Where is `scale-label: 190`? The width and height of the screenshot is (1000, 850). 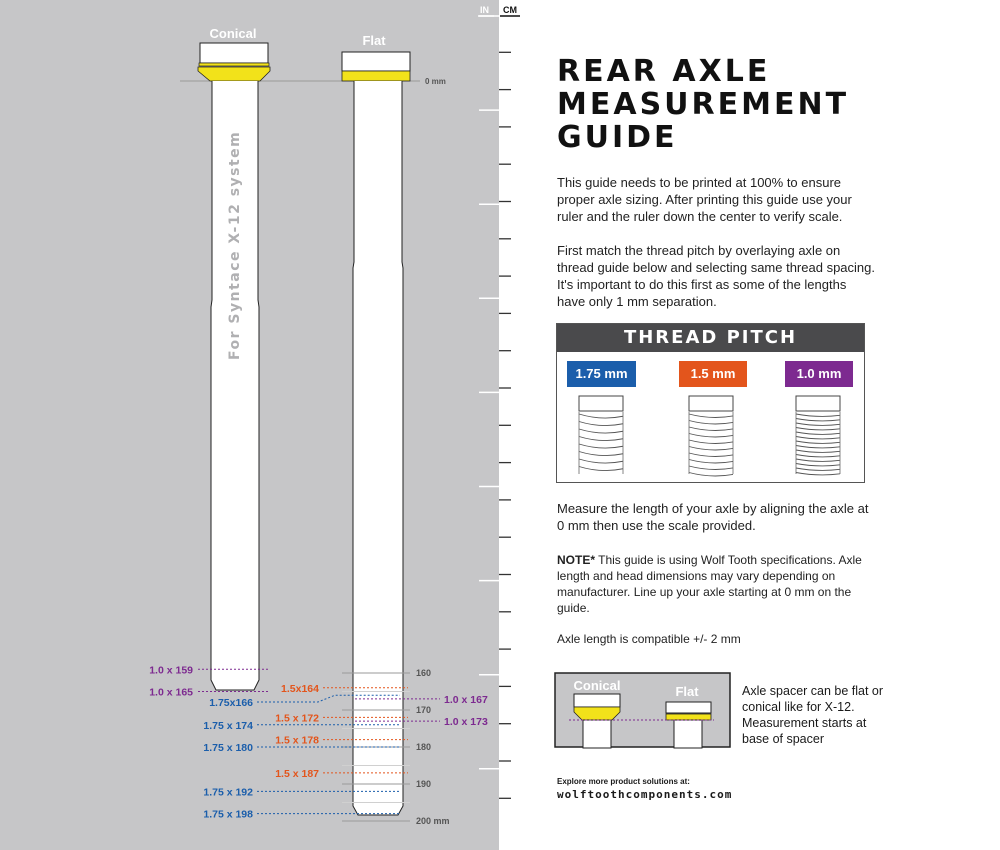
scale-label: 190 is located at coordinates (423, 784).